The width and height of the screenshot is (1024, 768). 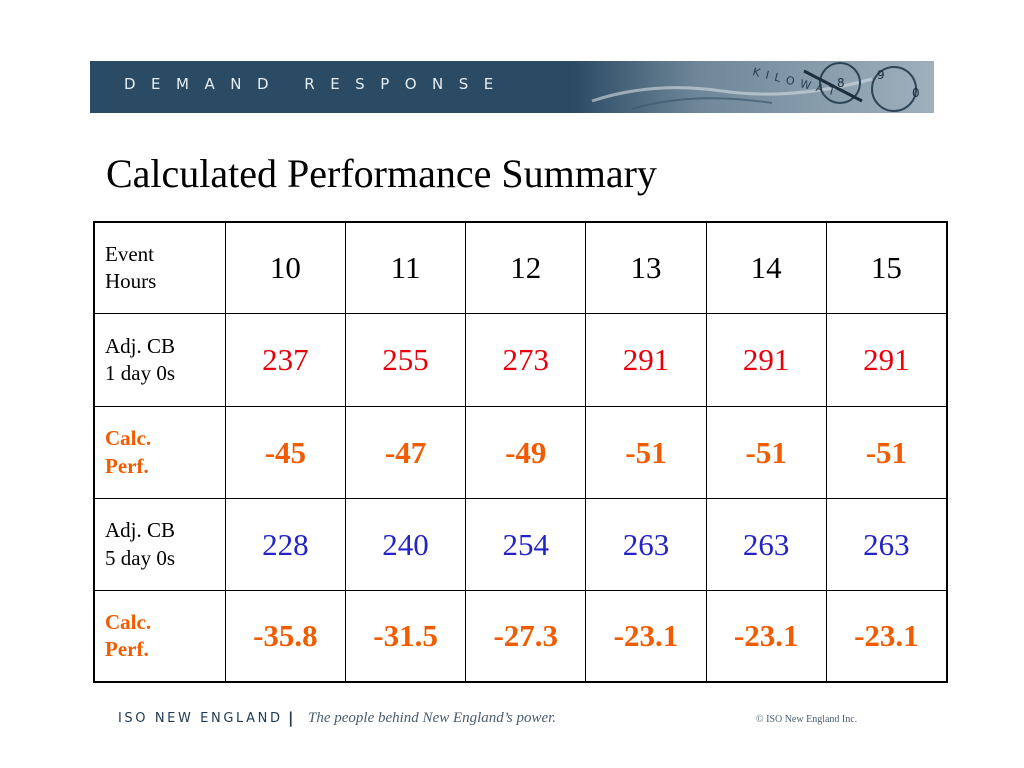 I want to click on footer-copyright: © ISO New England Inc., so click(x=807, y=719).